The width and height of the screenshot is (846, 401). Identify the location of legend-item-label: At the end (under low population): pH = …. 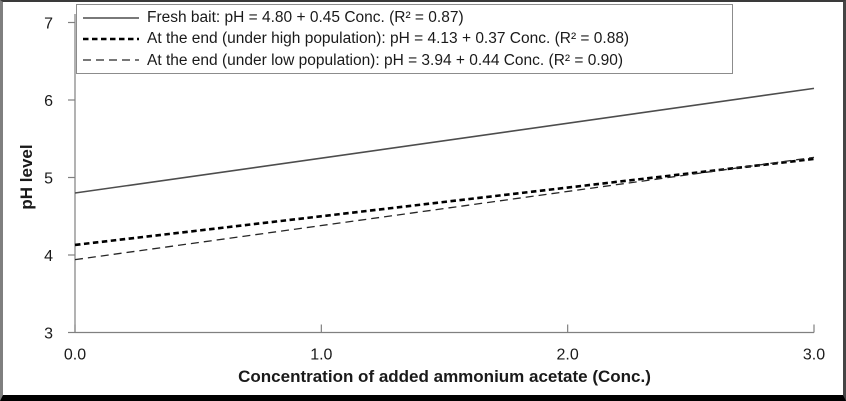
(385, 60).